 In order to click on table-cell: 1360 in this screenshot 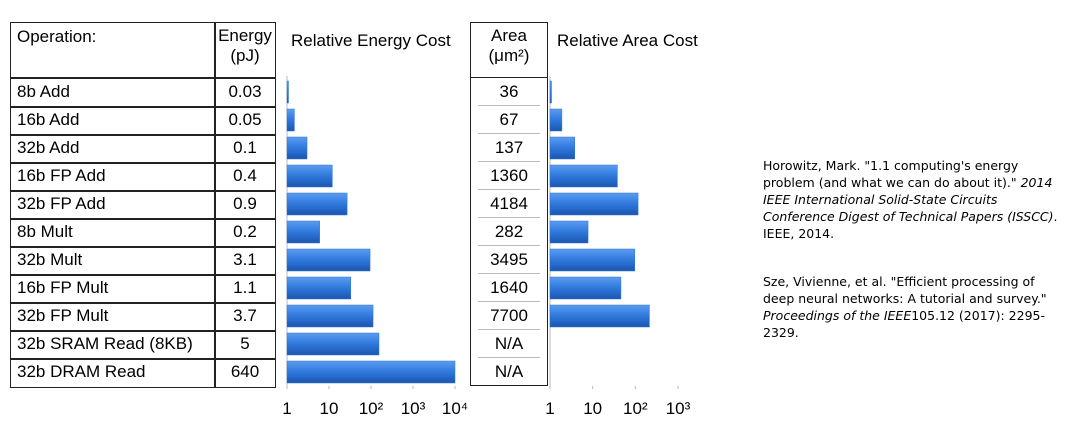, I will do `click(509, 176)`.